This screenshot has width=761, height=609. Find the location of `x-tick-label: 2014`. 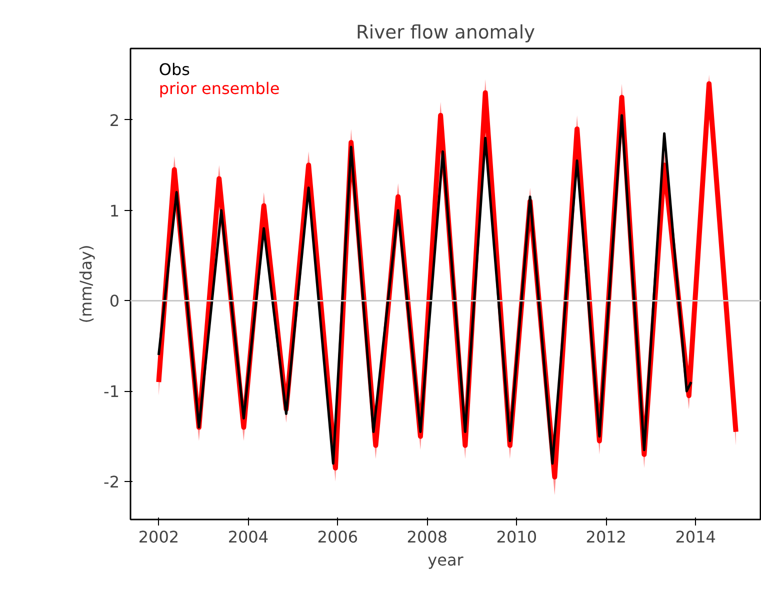

x-tick-label: 2014 is located at coordinates (695, 537).